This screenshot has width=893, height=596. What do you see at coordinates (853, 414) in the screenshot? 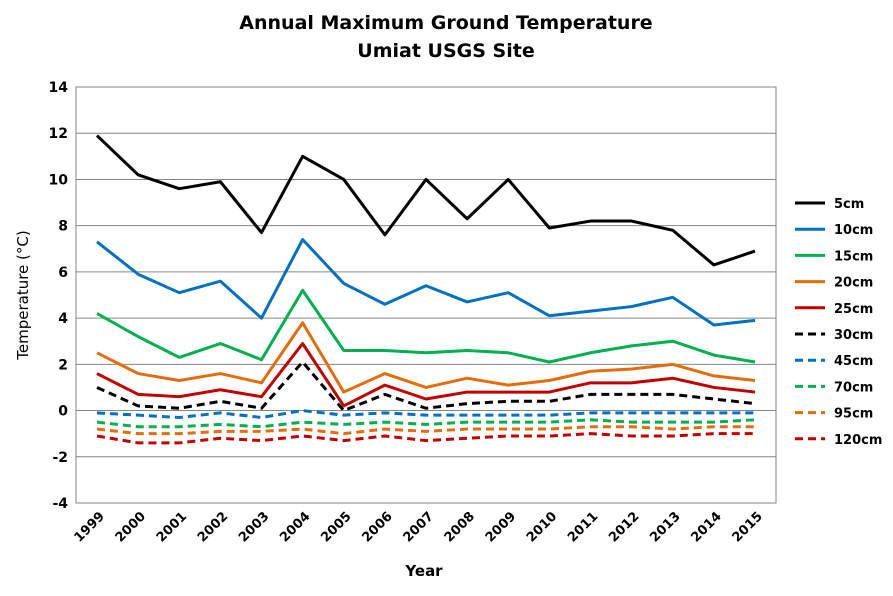
I see `legend-label: 95cm` at bounding box center [853, 414].